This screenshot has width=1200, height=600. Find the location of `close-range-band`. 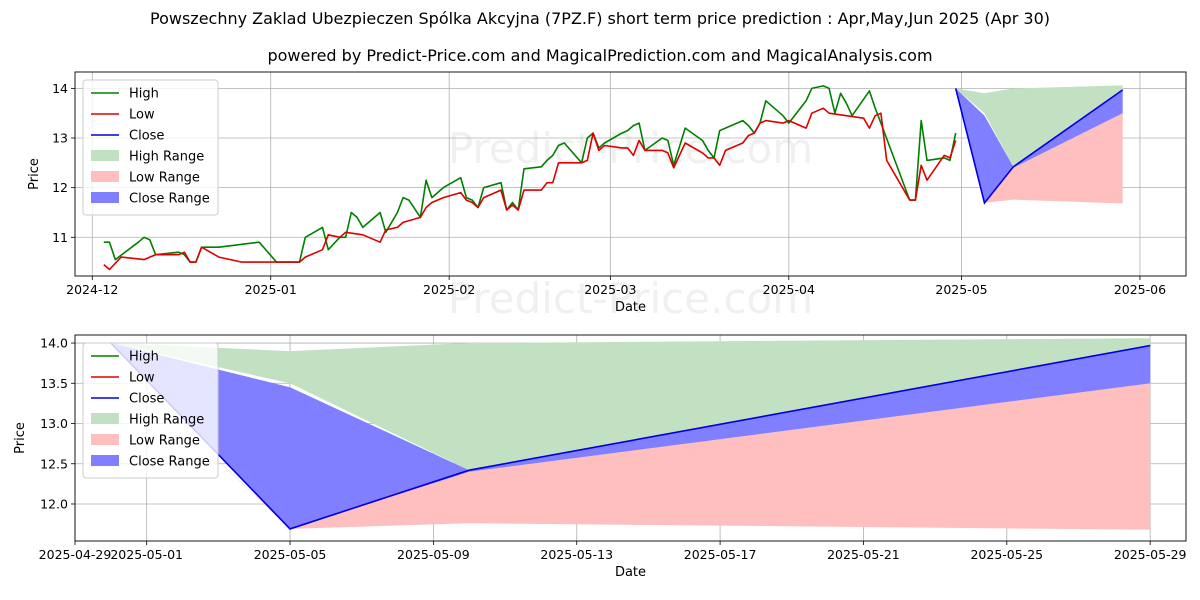

close-range-band is located at coordinates (1039, 145).